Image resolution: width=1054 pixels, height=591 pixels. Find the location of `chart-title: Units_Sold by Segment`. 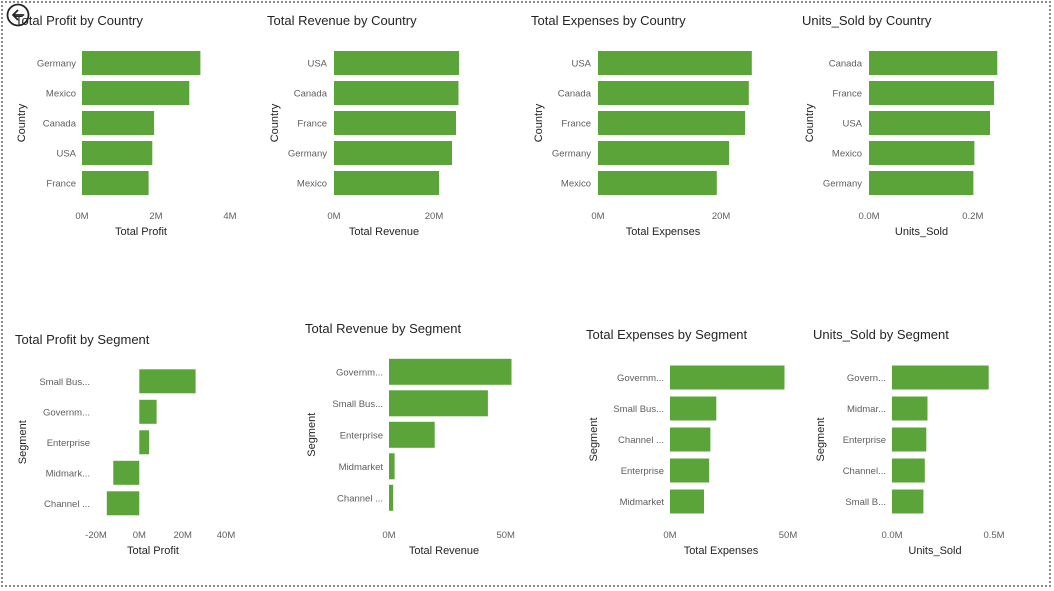

chart-title: Units_Sold by Segment is located at coordinates (881, 334).